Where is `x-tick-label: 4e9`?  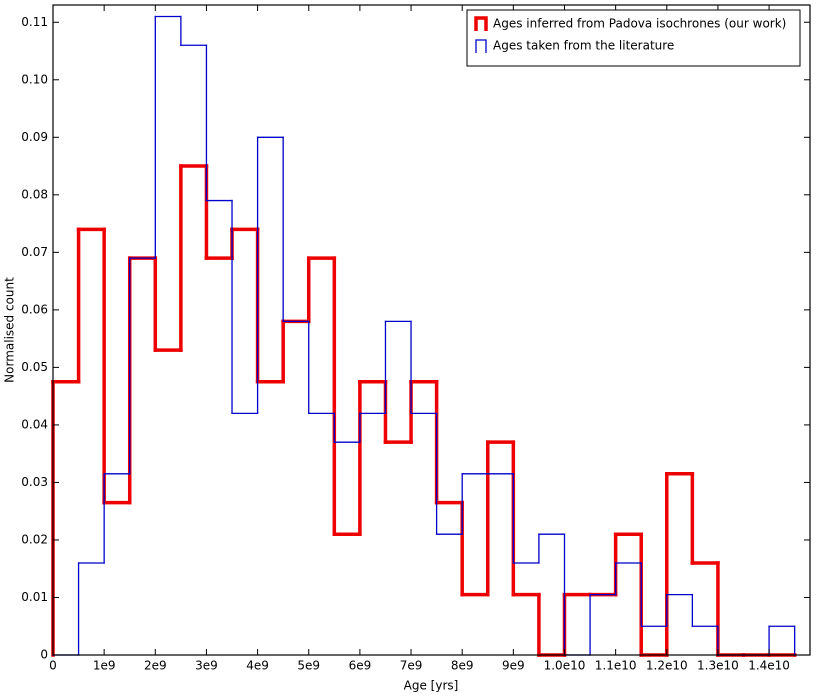
x-tick-label: 4e9 is located at coordinates (257, 666).